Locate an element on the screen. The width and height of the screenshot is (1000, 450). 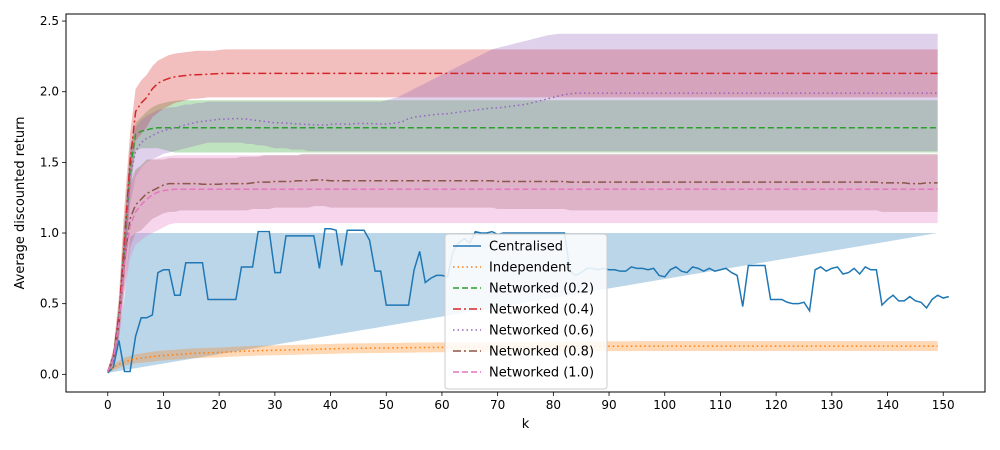
x-tick-label: 30 is located at coordinates (274, 405).